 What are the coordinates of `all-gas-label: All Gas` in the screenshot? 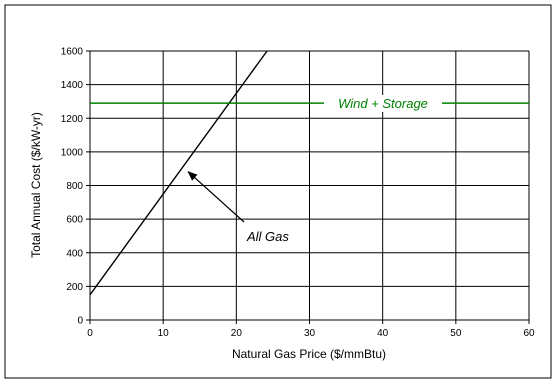 It's located at (267, 236).